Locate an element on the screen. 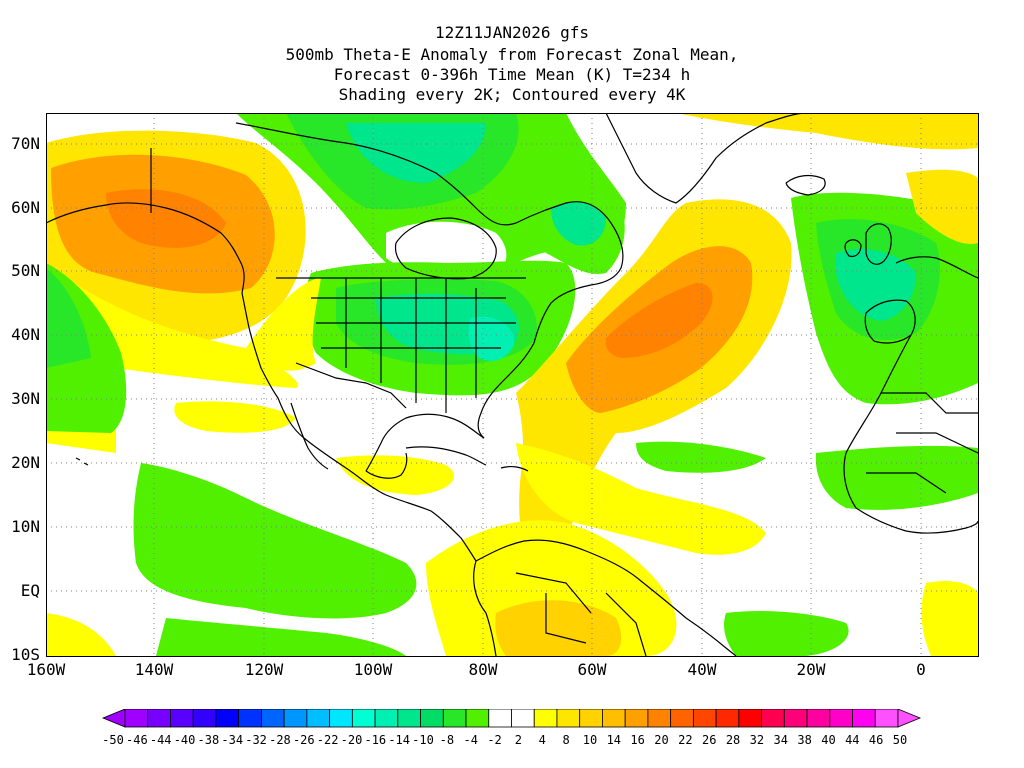 This screenshot has width=1024, height=768. shade-tropical-pacific-green2 is located at coordinates (281, 637).